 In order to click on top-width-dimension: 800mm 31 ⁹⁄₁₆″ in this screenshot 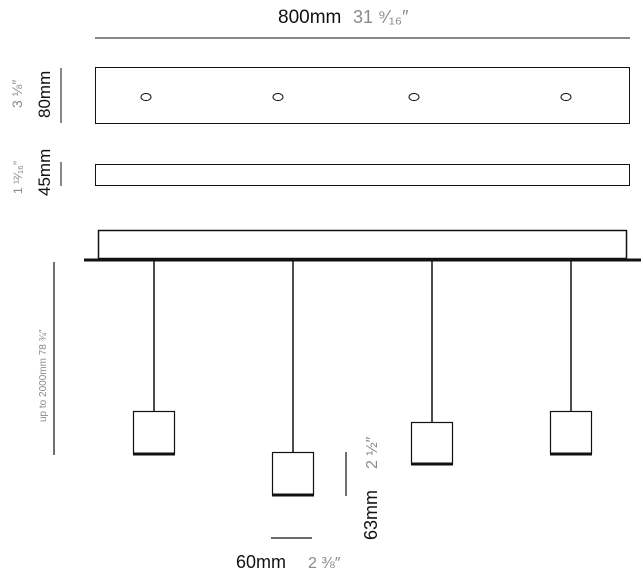, I will do `click(362, 23)`.